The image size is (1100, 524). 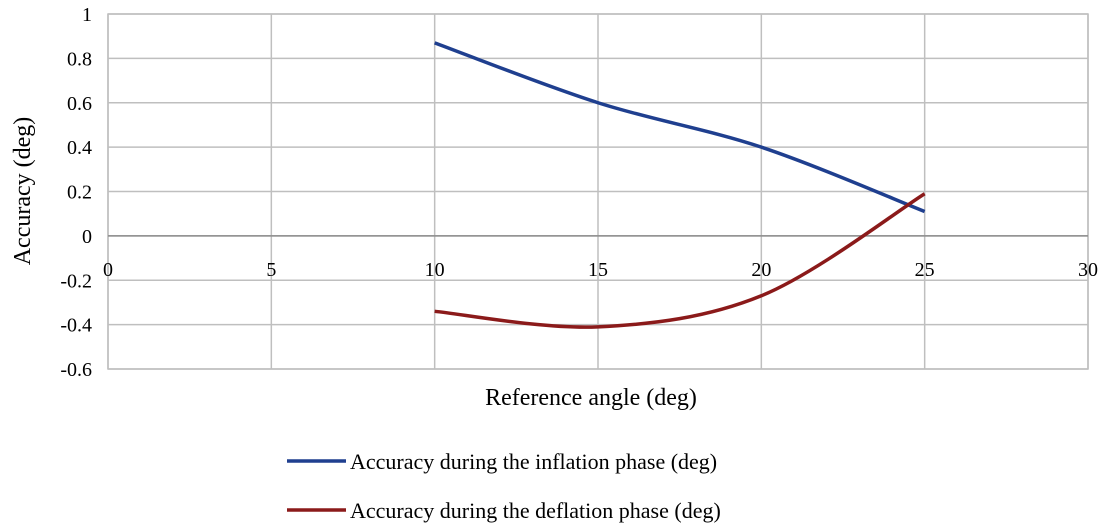 I want to click on series-line-inflation, so click(x=680, y=127).